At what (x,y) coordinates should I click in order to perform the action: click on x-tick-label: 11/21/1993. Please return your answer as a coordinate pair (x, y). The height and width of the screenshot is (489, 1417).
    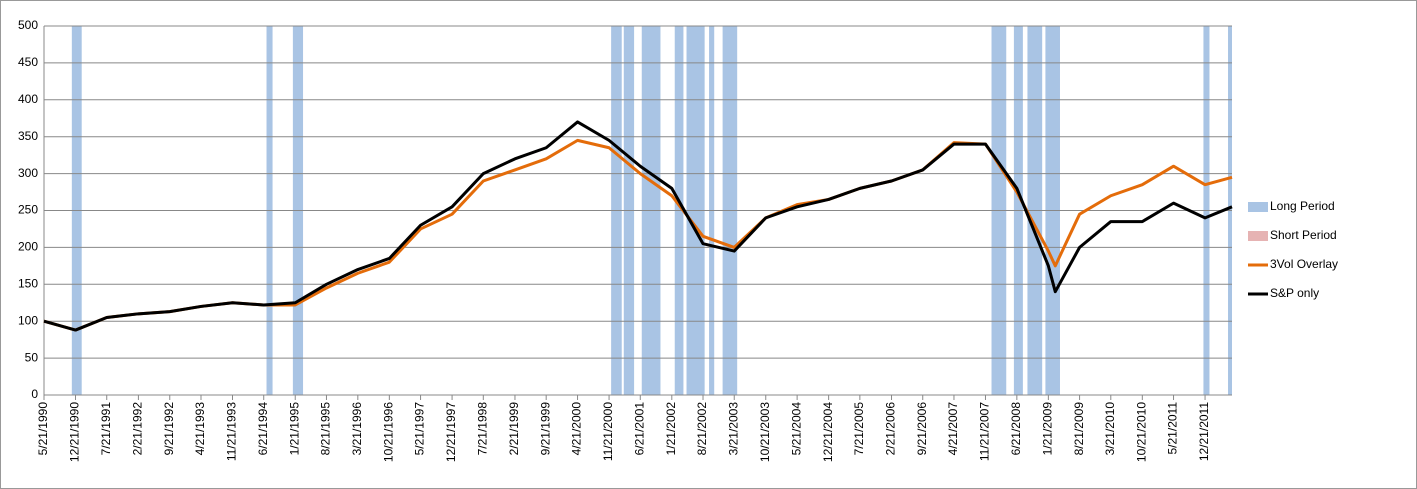
    Looking at the image, I should click on (232, 431).